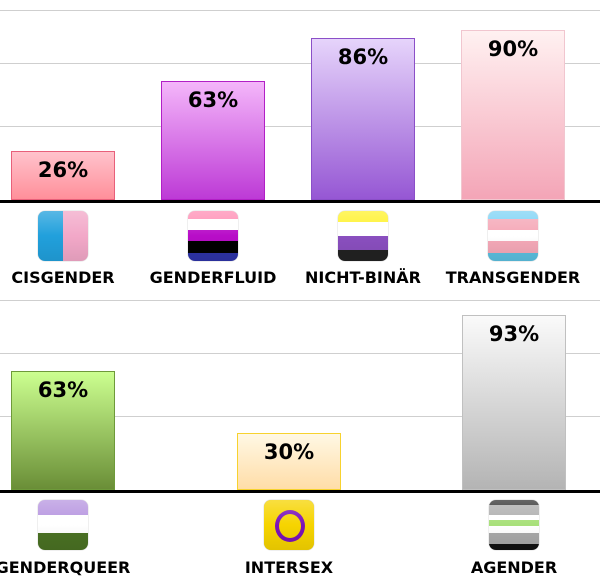  What do you see at coordinates (514, 402) in the screenshot?
I see `bar-agender: 93%` at bounding box center [514, 402].